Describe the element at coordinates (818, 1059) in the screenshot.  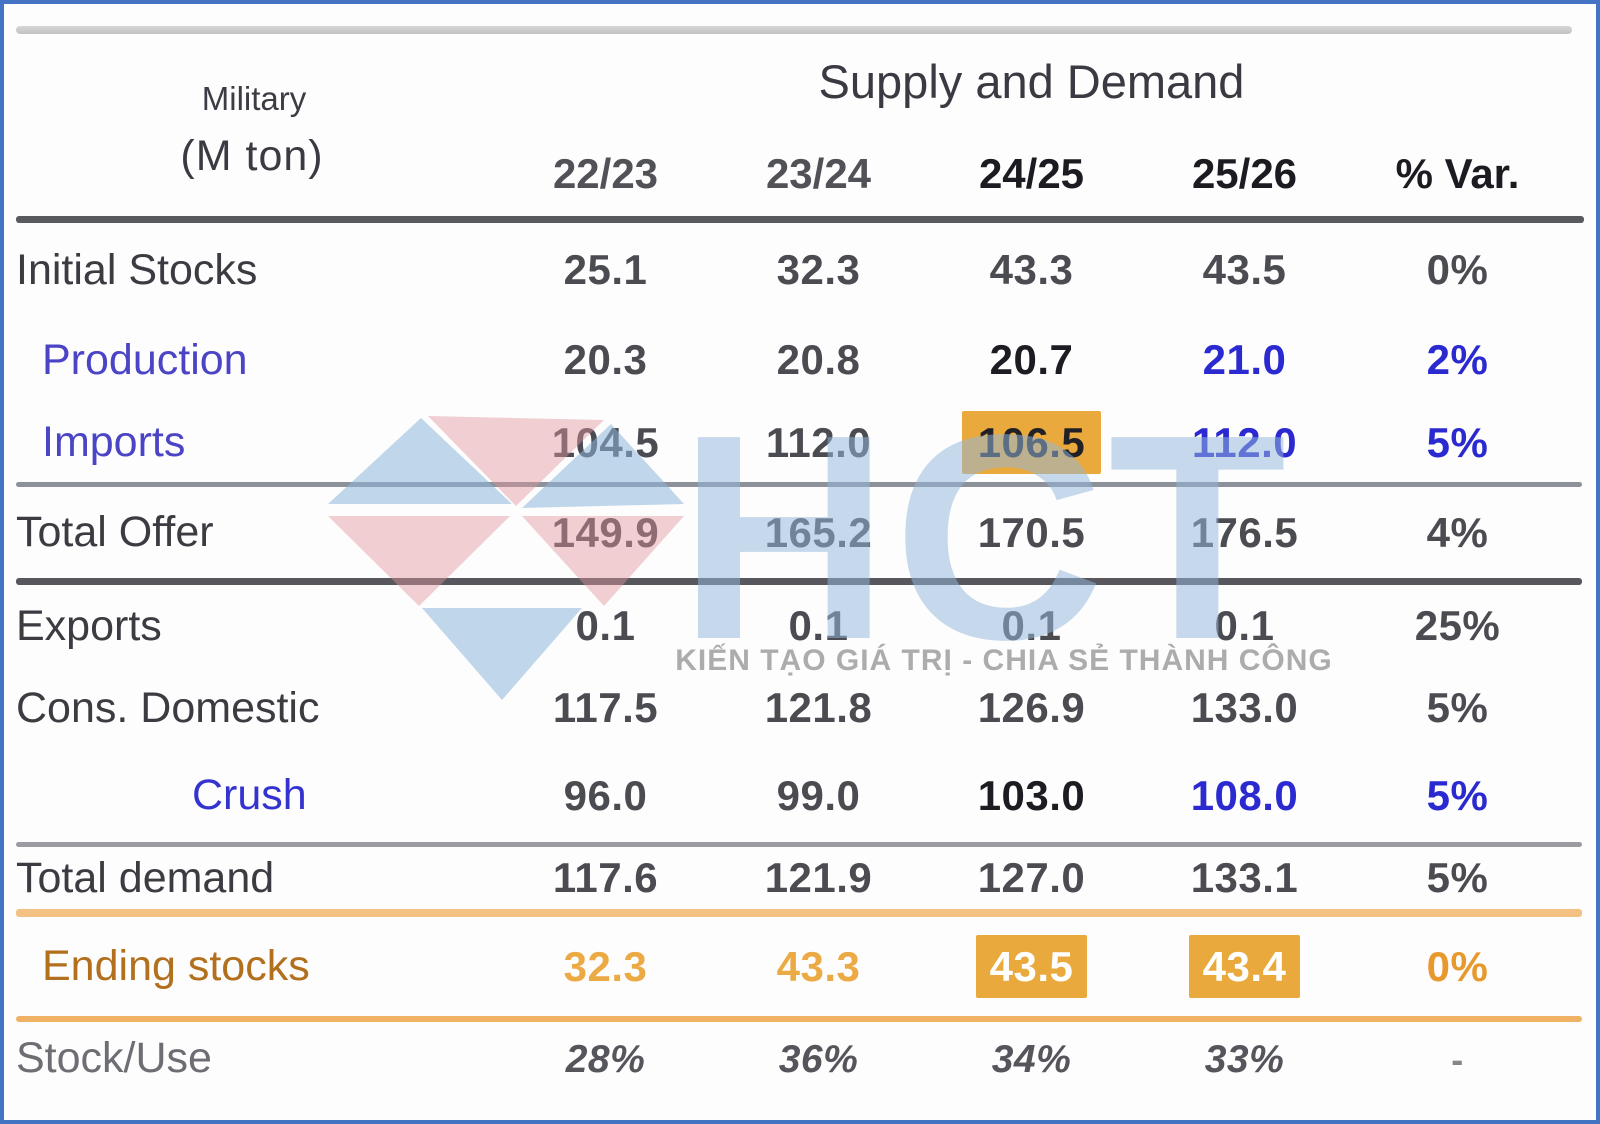
I see `cell-value: 36%` at that location.